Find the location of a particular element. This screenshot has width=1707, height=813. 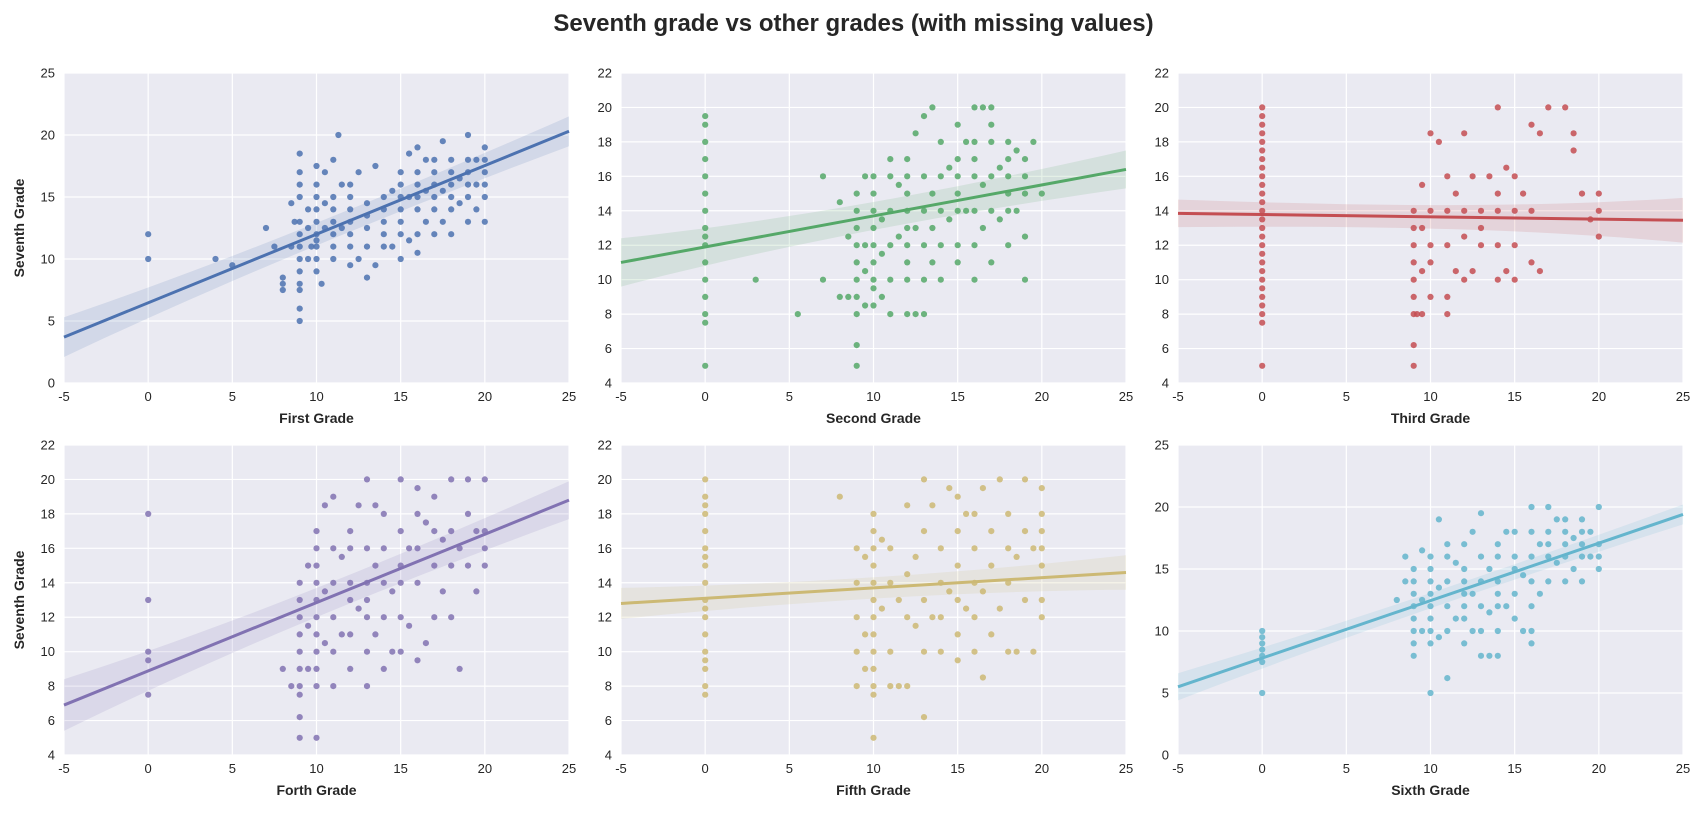

y-tick-label: 25 is located at coordinates (48, 73).